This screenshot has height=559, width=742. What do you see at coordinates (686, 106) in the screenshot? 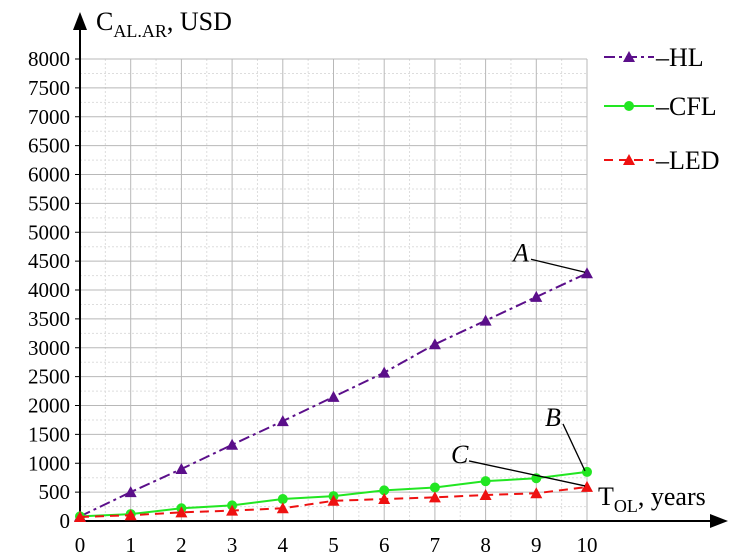
I see `legend-label: –CFL` at bounding box center [686, 106].